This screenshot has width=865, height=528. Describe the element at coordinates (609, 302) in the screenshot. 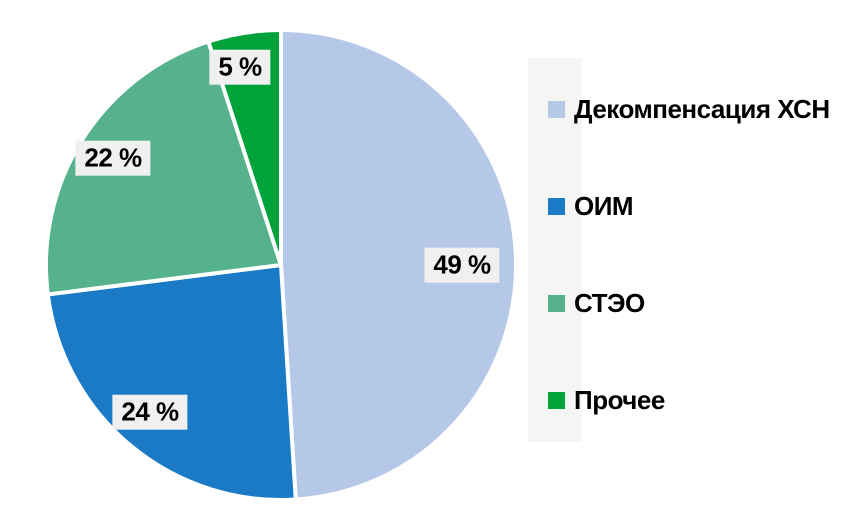

I see `legend-label: СТЭО` at that location.